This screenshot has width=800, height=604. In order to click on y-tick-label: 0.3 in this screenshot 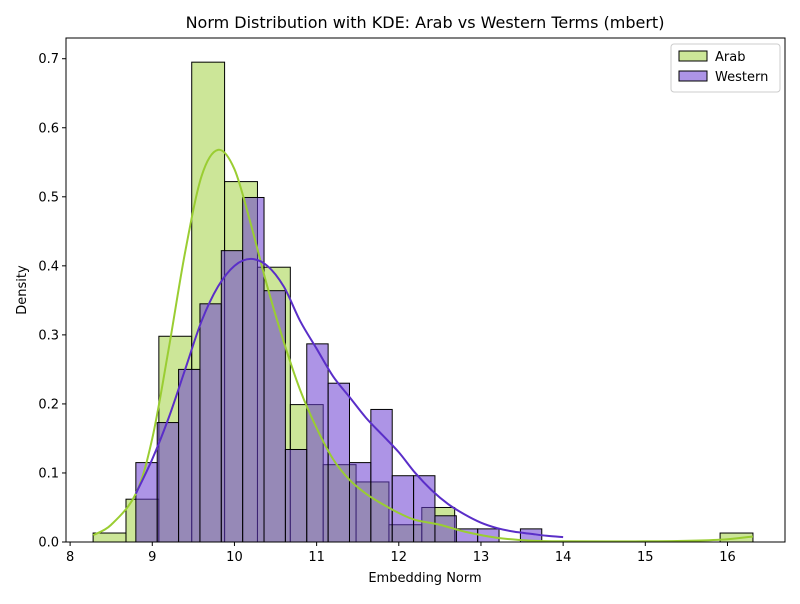, I will do `click(48, 335)`.